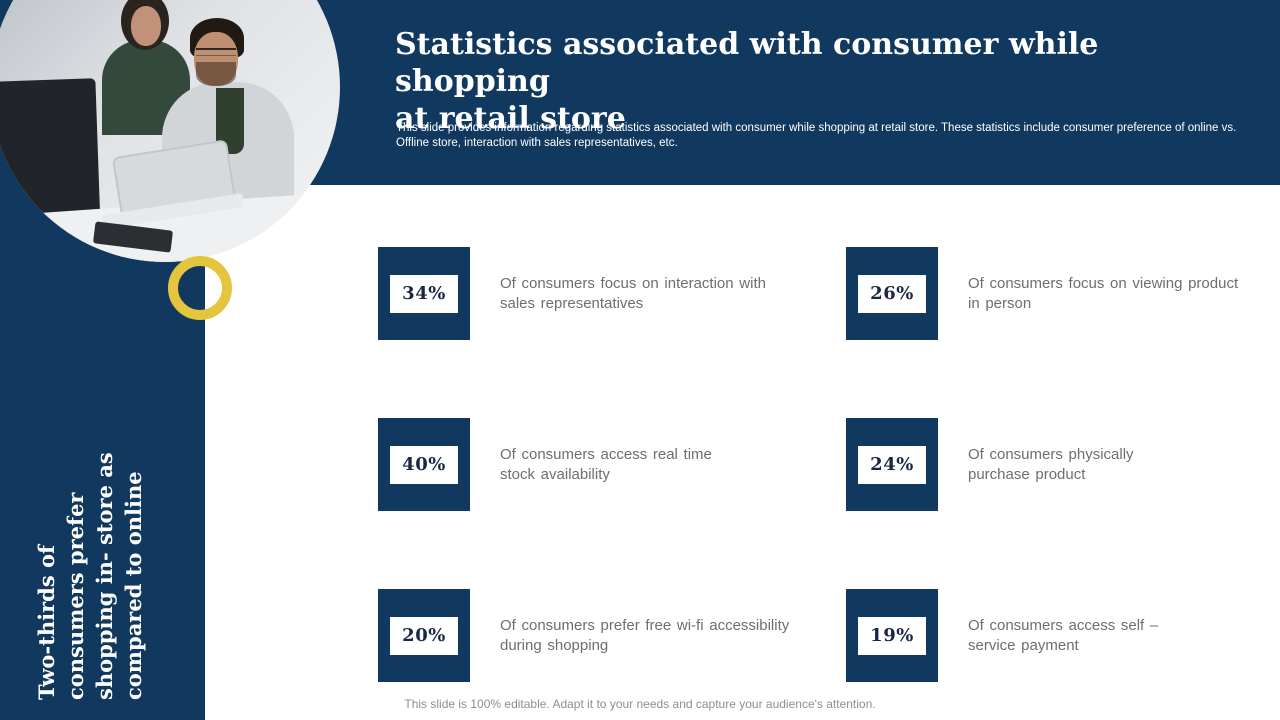 The image size is (1280, 720). Describe the element at coordinates (1051, 454) in the screenshot. I see `stat-label-line: Of consumers physically` at that location.